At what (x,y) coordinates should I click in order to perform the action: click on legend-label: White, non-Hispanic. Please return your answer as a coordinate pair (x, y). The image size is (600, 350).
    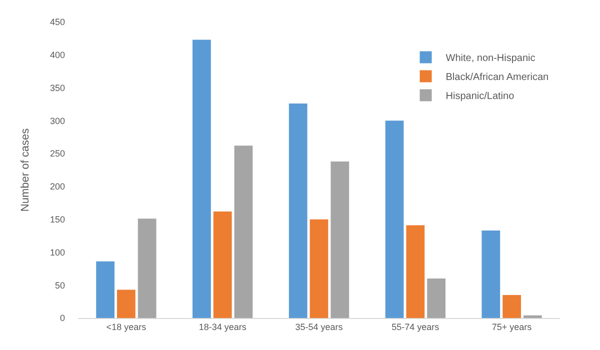
    Looking at the image, I should click on (491, 58).